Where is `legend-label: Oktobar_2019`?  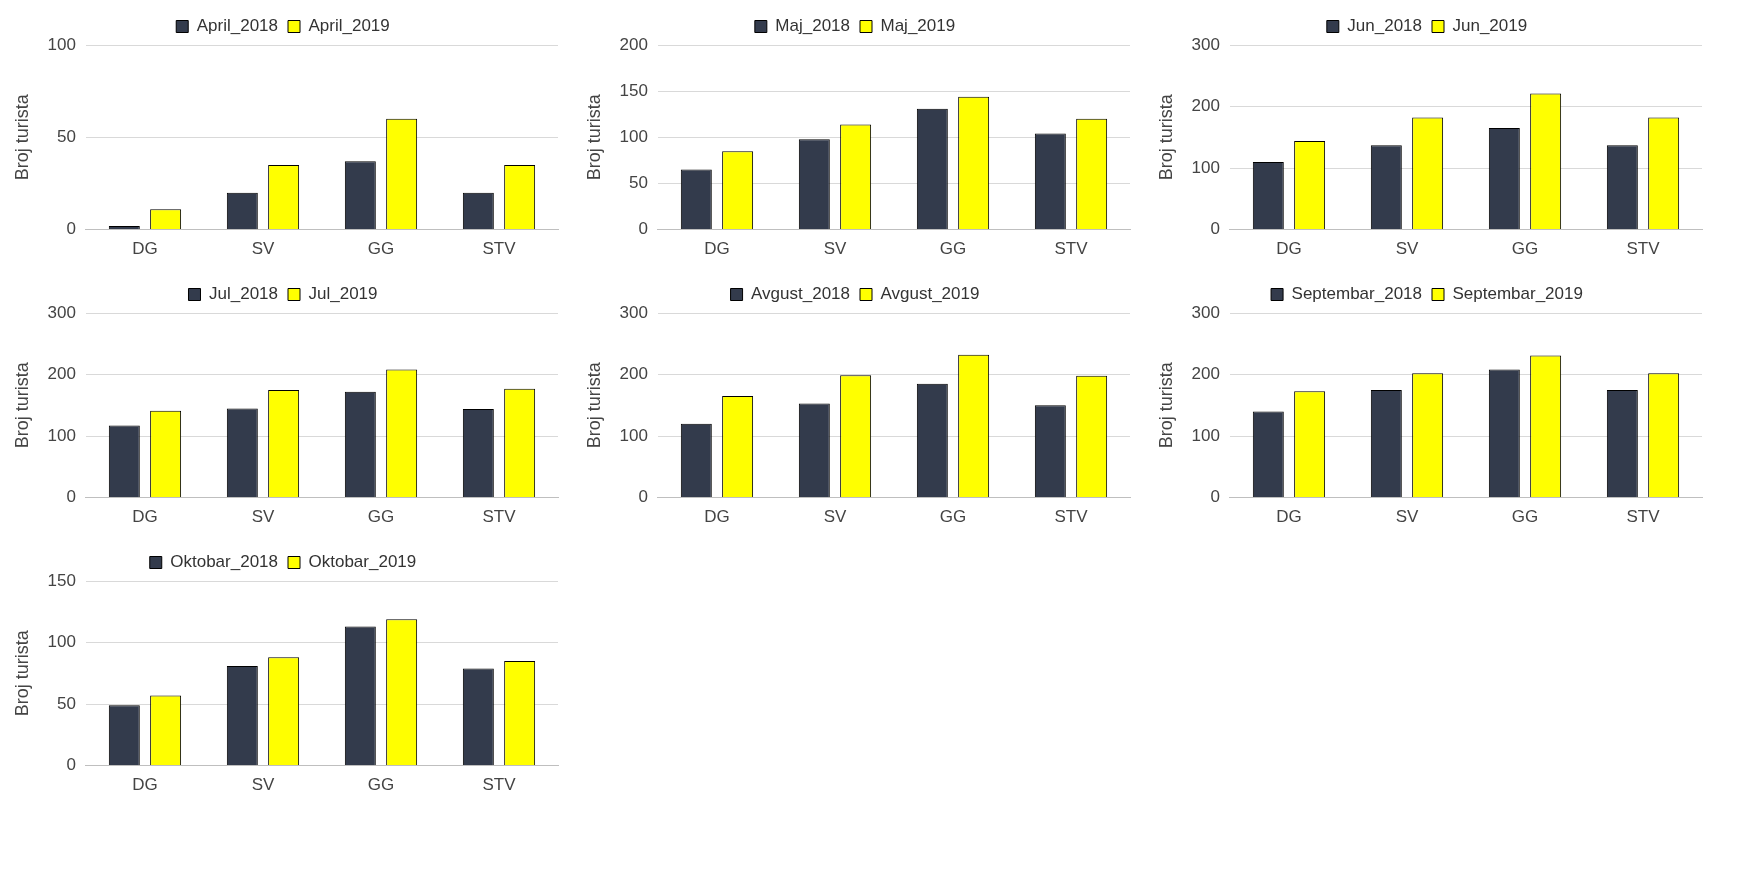
legend-label: Oktobar_2019 is located at coordinates (362, 562).